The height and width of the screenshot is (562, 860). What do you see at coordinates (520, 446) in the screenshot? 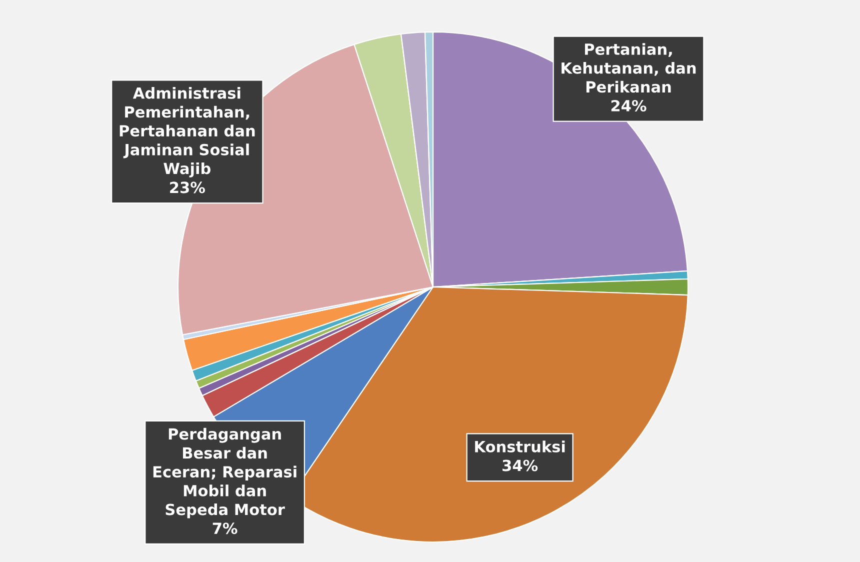
I see `slice-label: Konstruksi` at bounding box center [520, 446].